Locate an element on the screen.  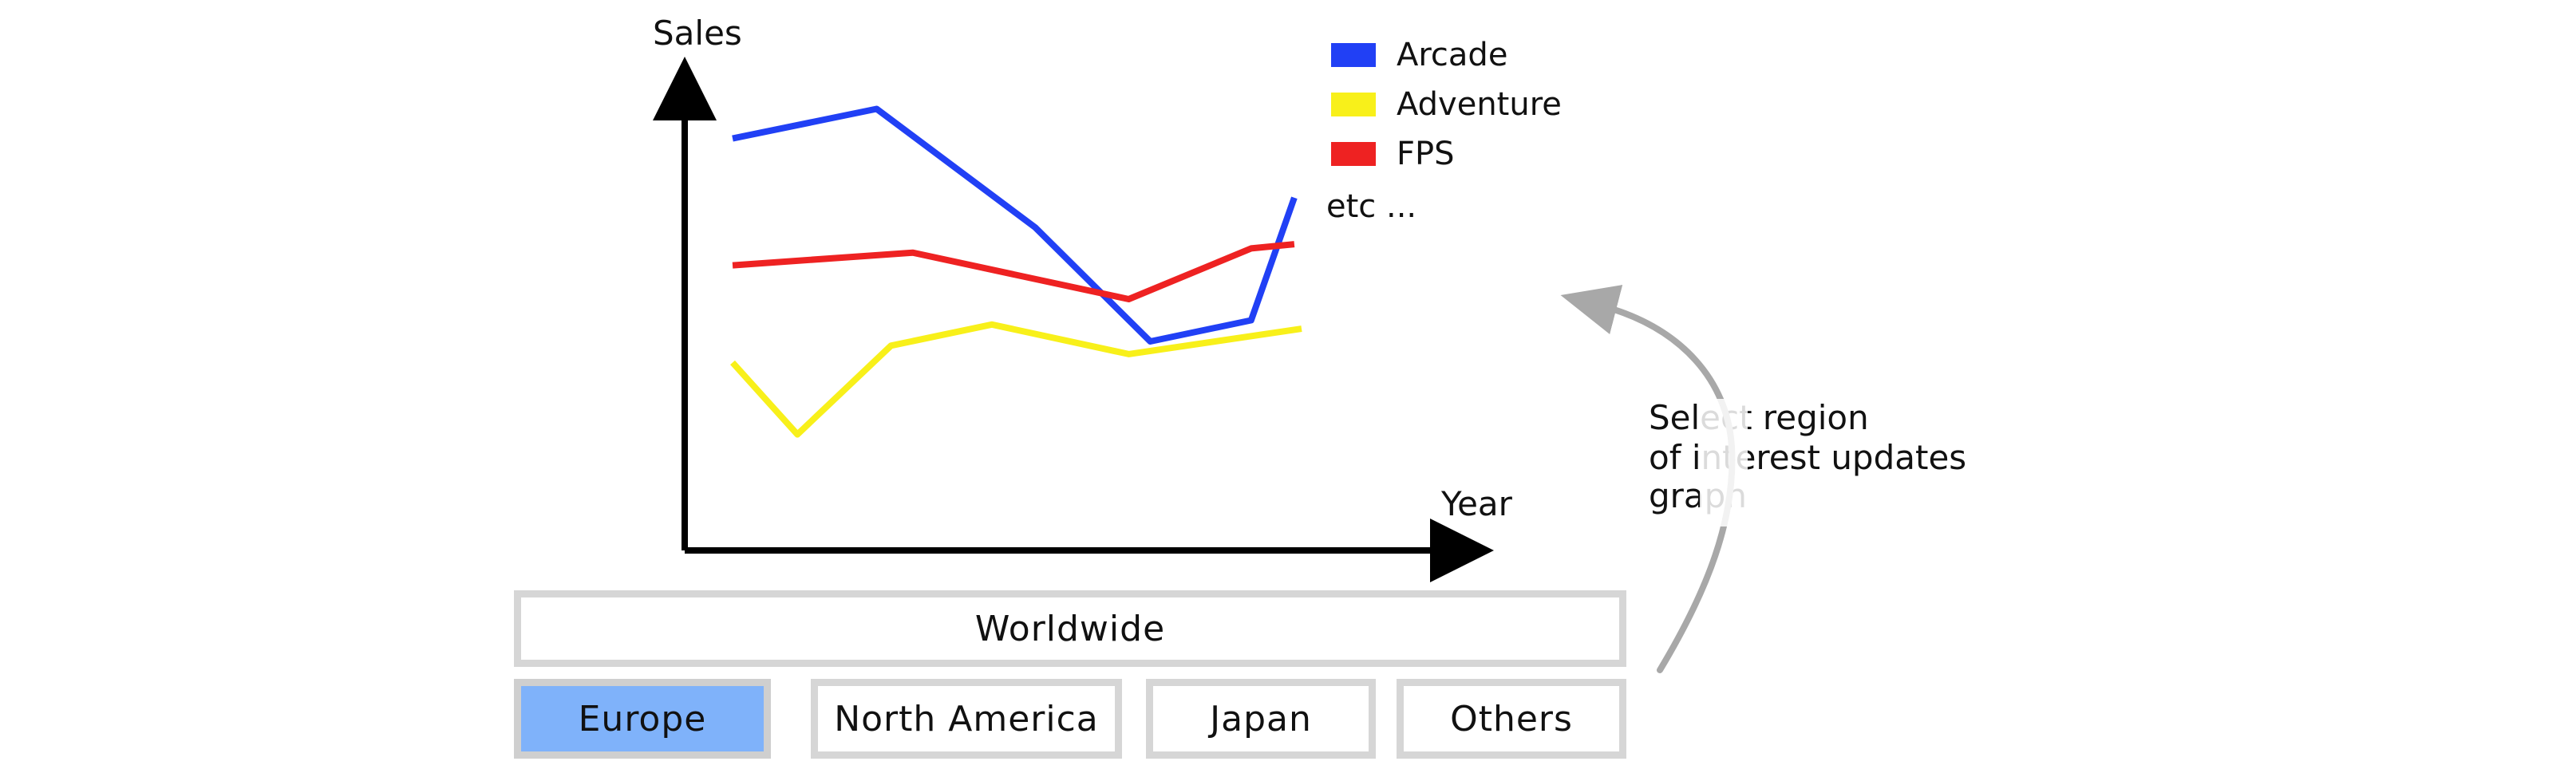
region-button-japan: Japan is located at coordinates (1261, 719).